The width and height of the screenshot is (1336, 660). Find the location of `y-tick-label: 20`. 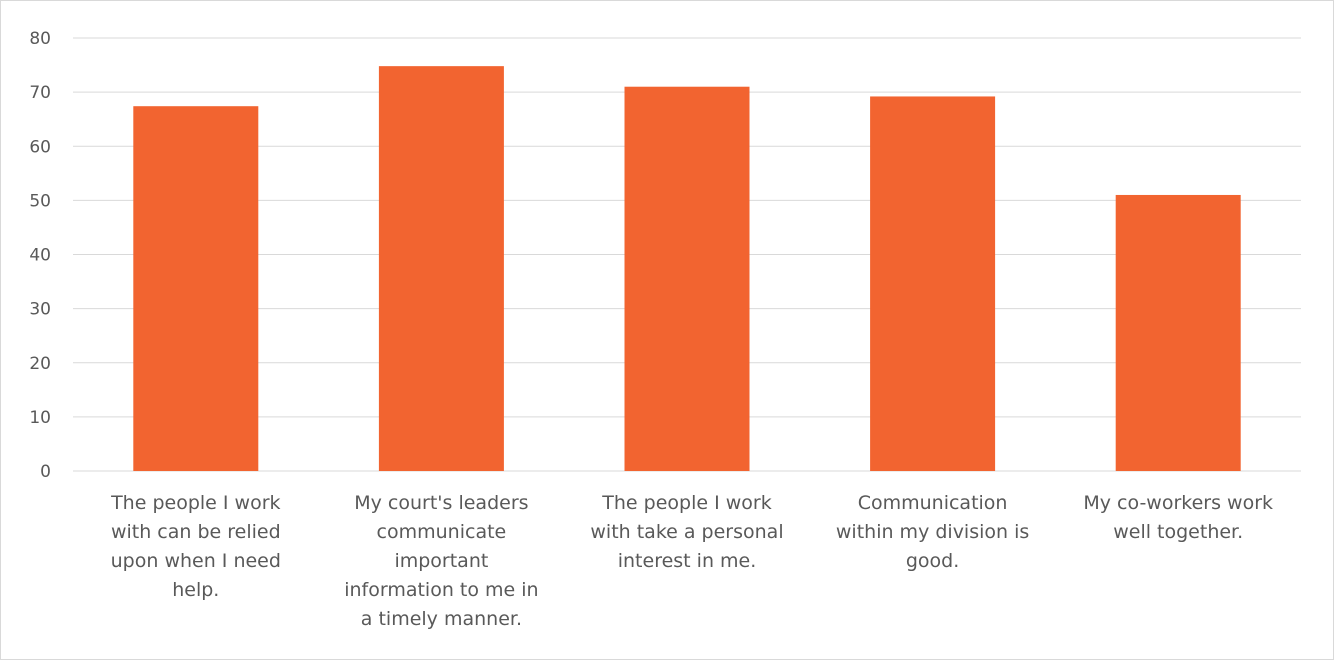

y-tick-label: 20 is located at coordinates (40, 364).